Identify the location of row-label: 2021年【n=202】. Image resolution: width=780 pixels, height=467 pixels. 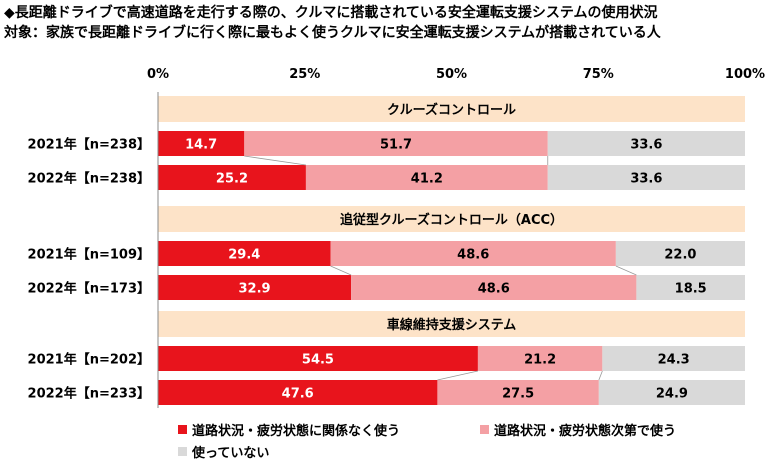
(89, 360).